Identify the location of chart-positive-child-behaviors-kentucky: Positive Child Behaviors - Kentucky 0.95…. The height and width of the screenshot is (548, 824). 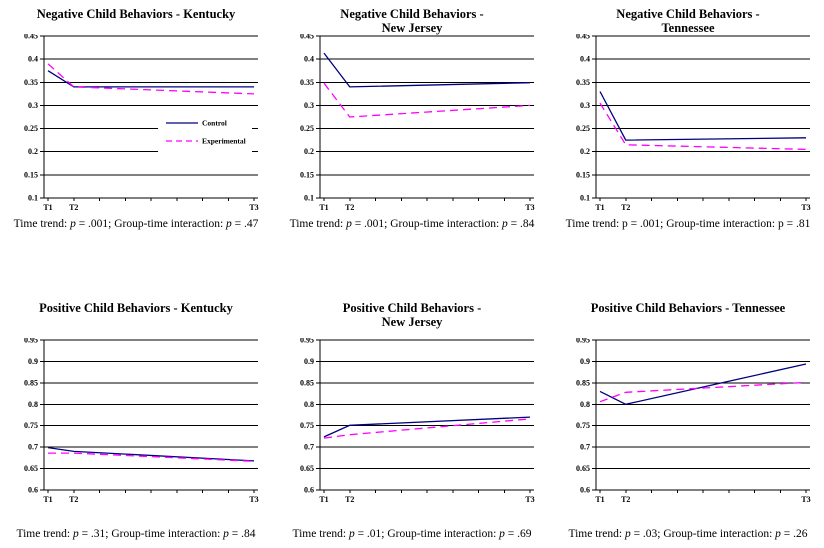
(136, 414).